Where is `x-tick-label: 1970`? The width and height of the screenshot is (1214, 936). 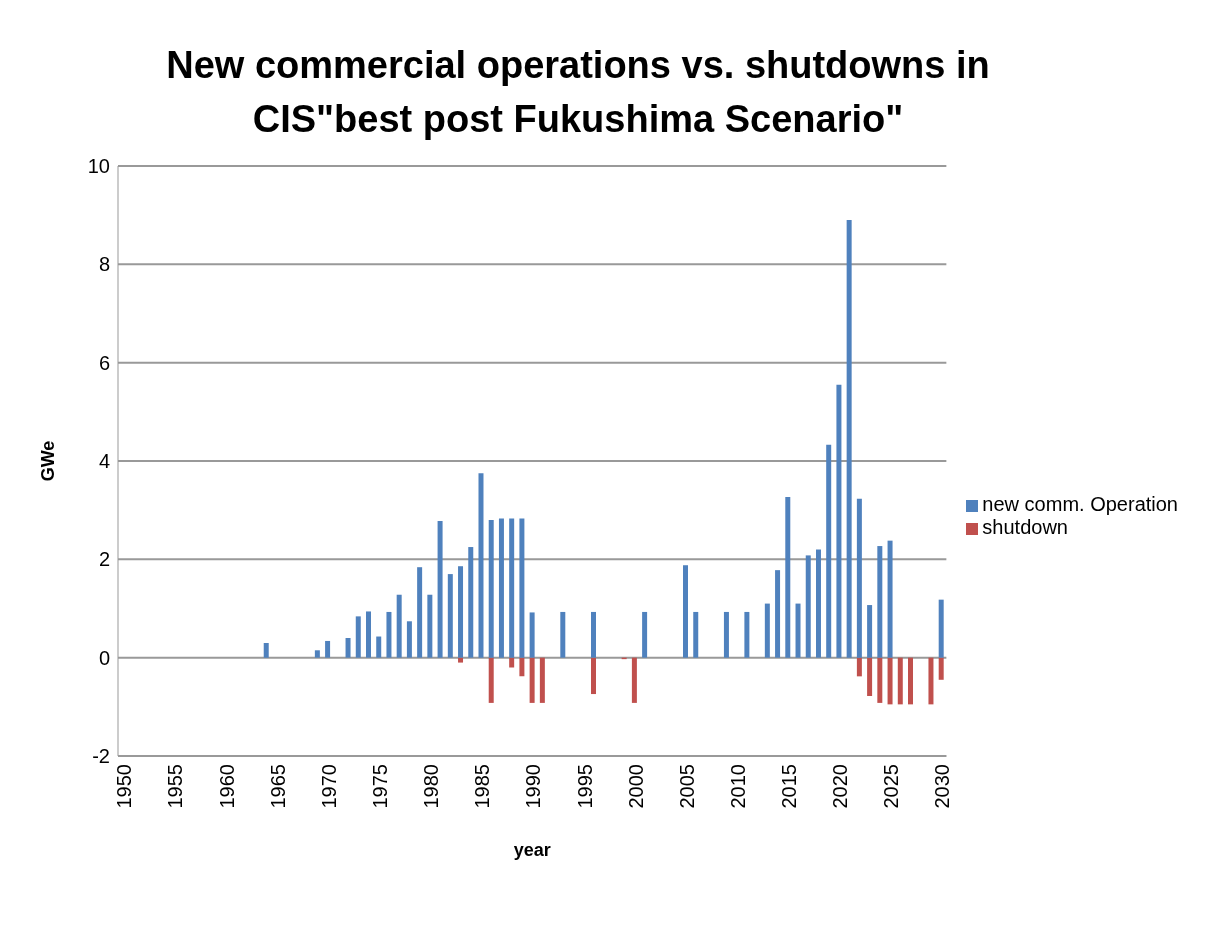
x-tick-label: 1970 is located at coordinates (328, 786).